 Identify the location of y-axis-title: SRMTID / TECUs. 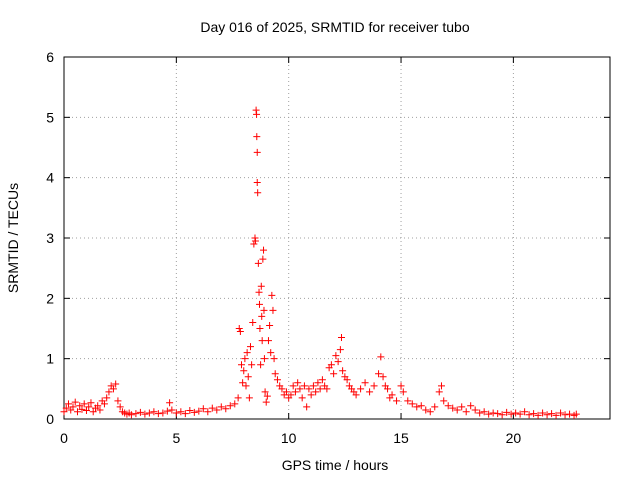
(13, 238).